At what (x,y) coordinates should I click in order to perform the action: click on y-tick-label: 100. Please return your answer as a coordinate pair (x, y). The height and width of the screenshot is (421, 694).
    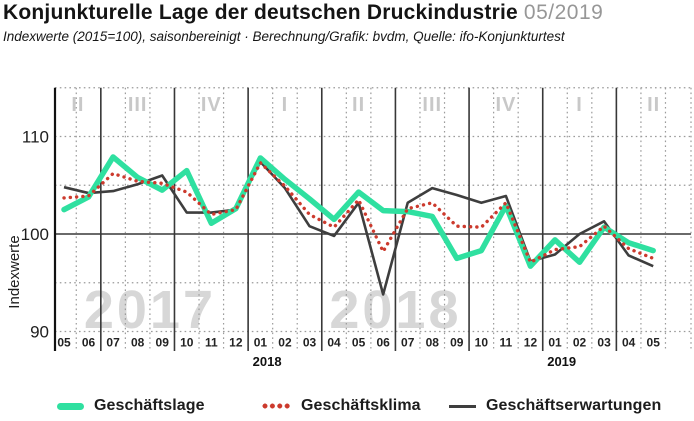
    Looking at the image, I should click on (35, 234).